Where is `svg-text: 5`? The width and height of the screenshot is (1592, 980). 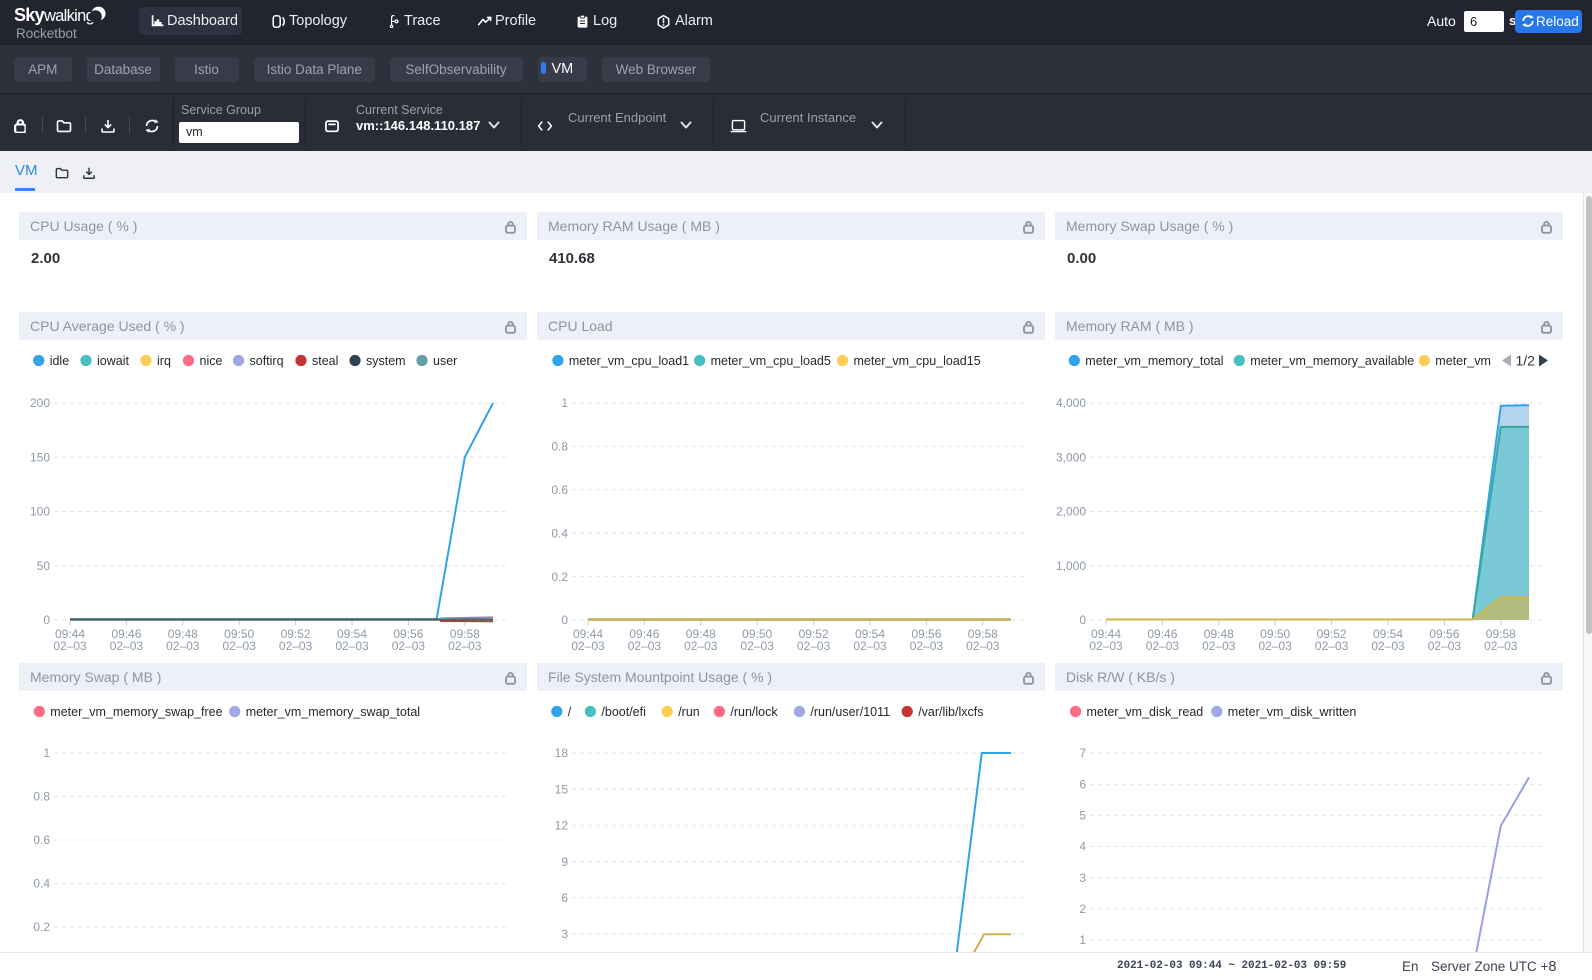
svg-text: 5 is located at coordinates (1082, 816).